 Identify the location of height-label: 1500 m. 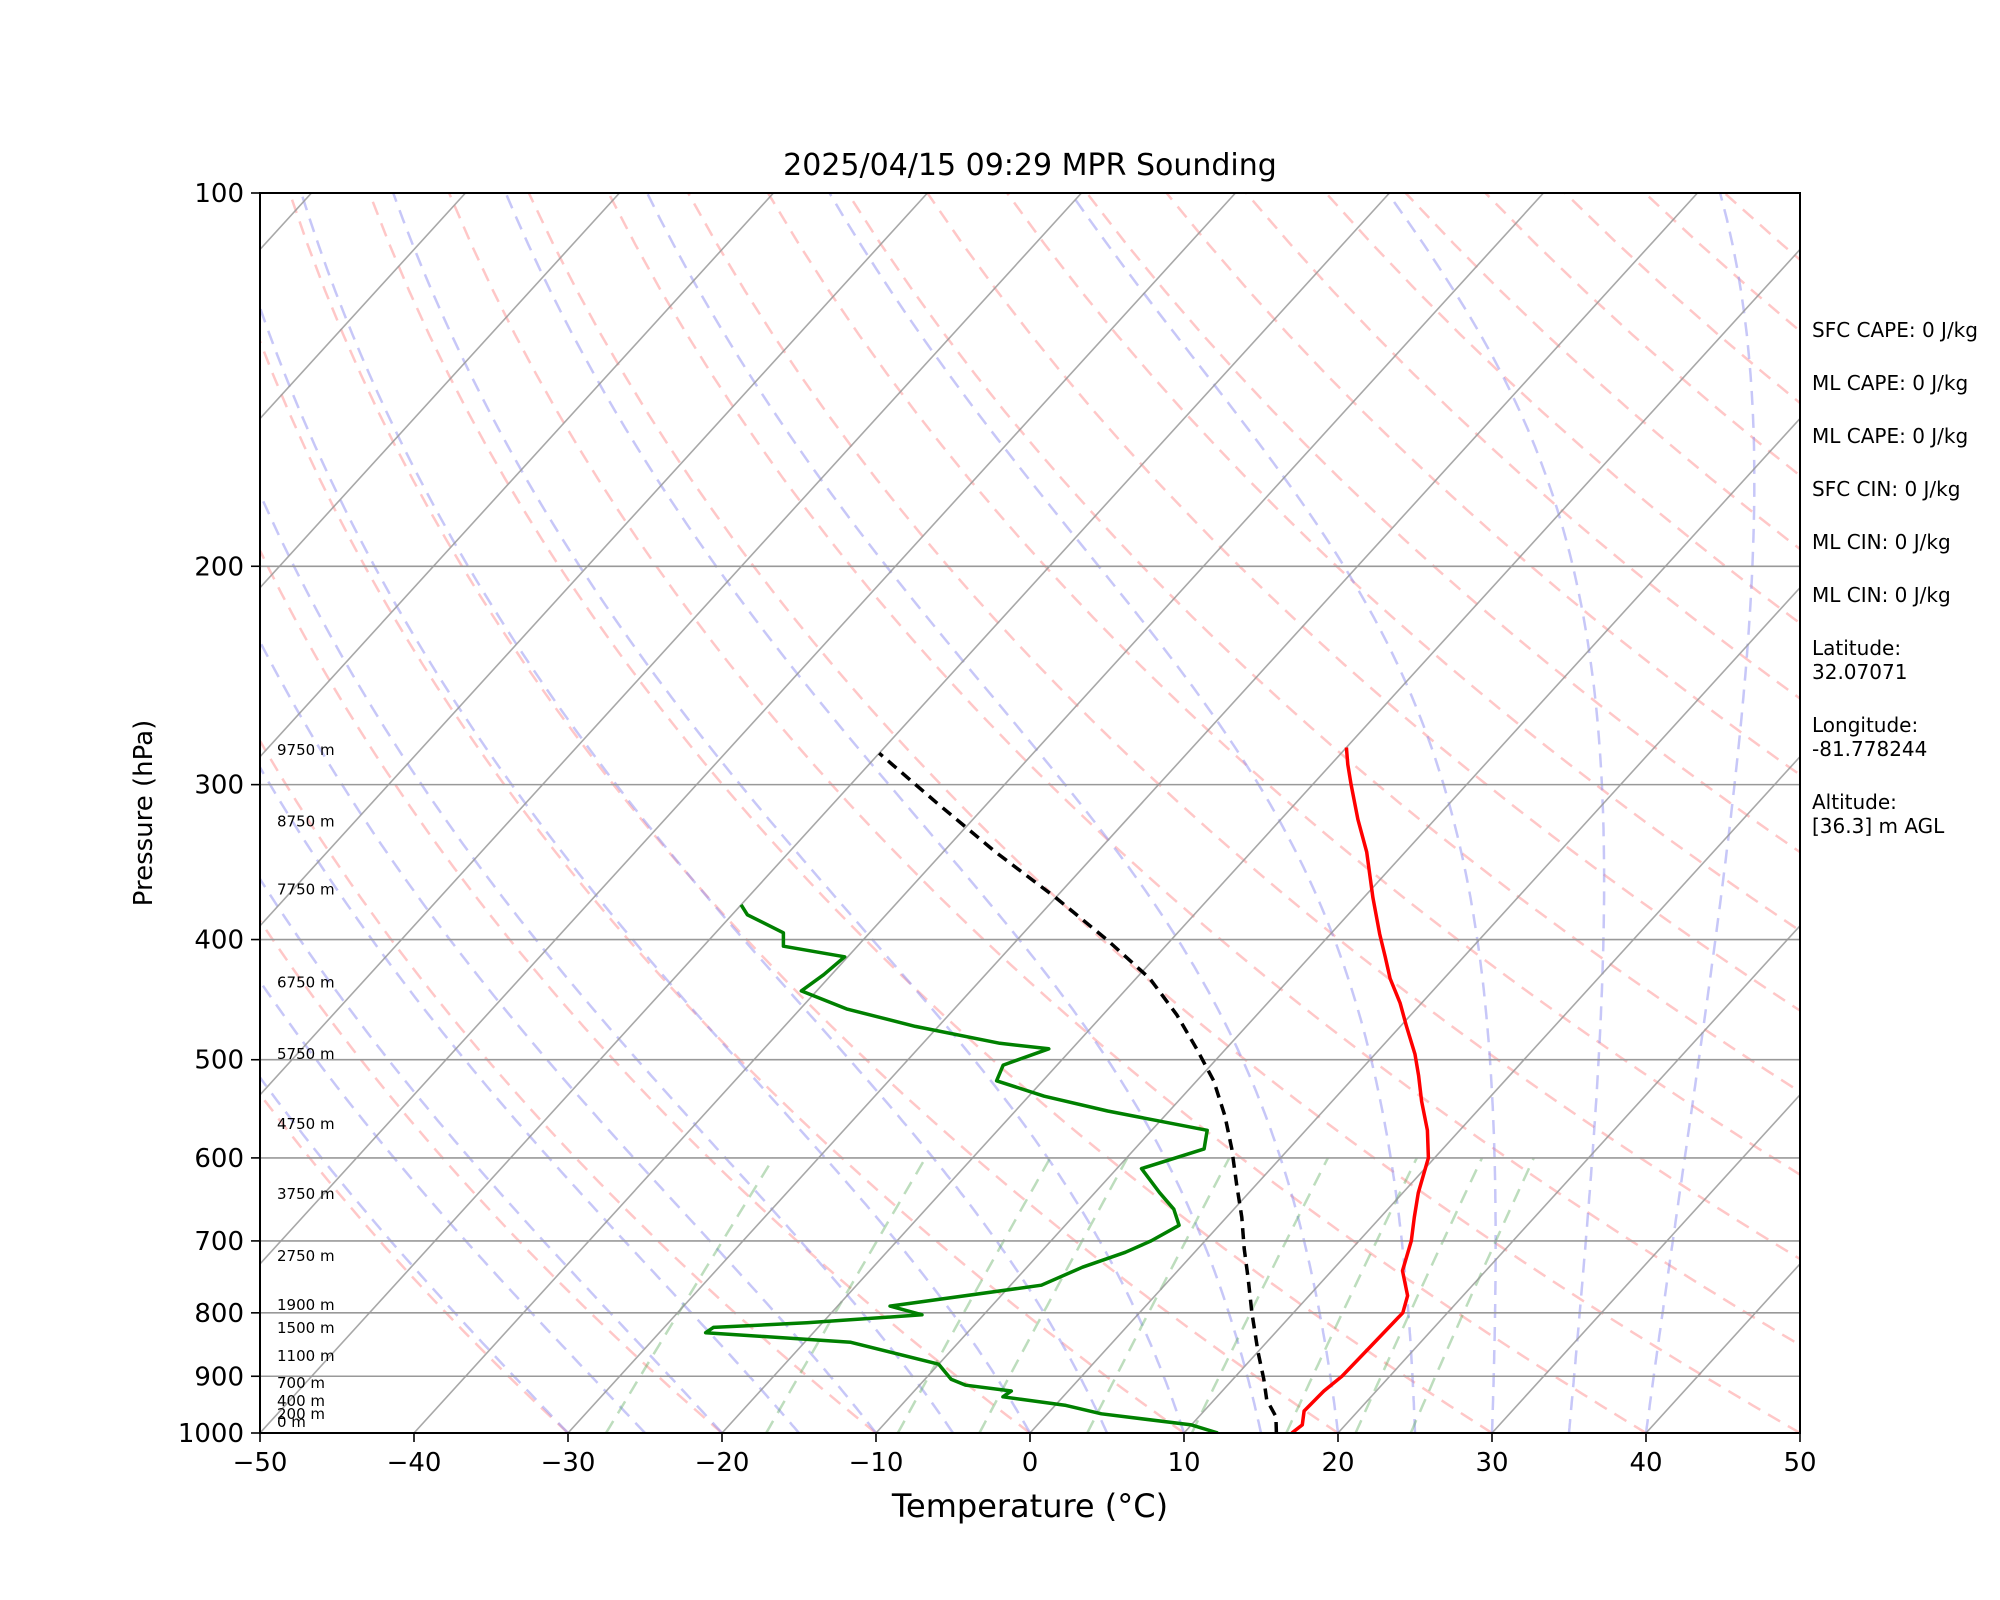
(306, 1328).